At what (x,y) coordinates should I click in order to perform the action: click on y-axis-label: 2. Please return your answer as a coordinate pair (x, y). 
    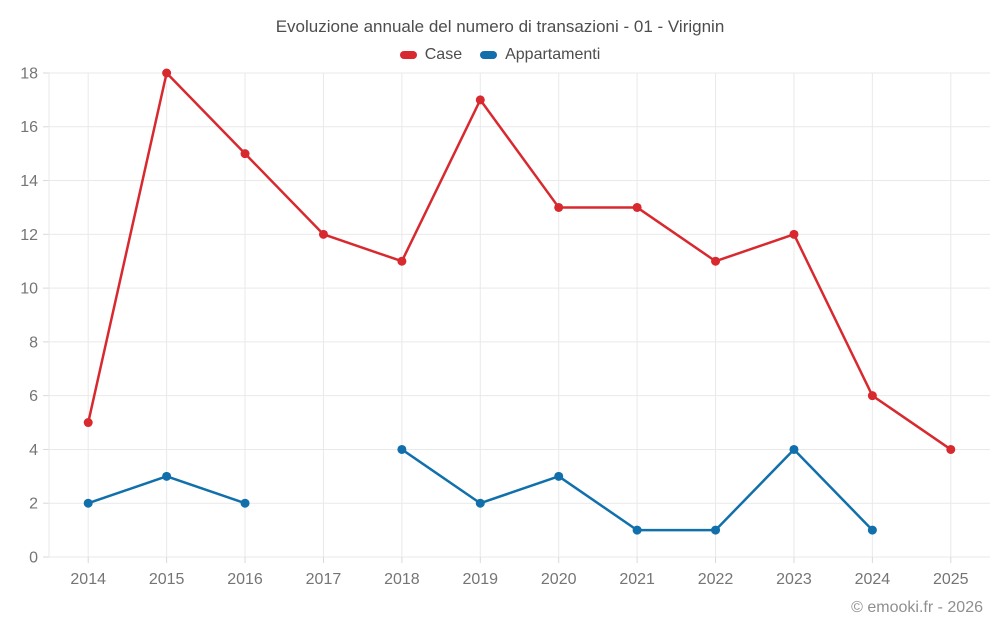
    Looking at the image, I should click on (33, 504).